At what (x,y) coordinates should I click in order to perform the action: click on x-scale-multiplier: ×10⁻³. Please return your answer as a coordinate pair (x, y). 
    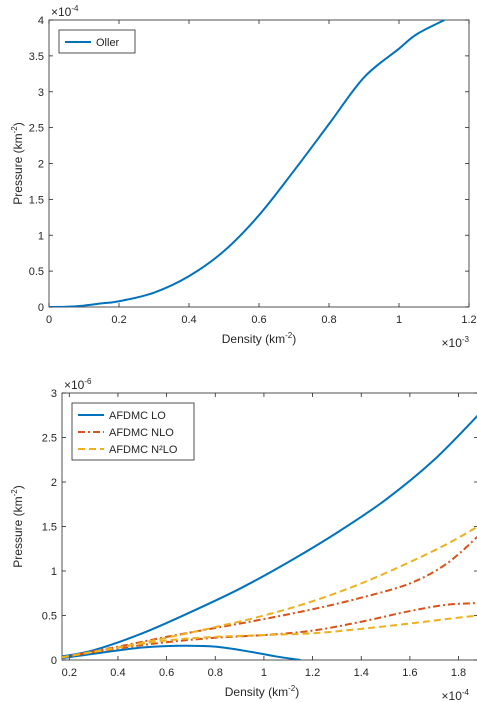
    Looking at the image, I should click on (456, 342).